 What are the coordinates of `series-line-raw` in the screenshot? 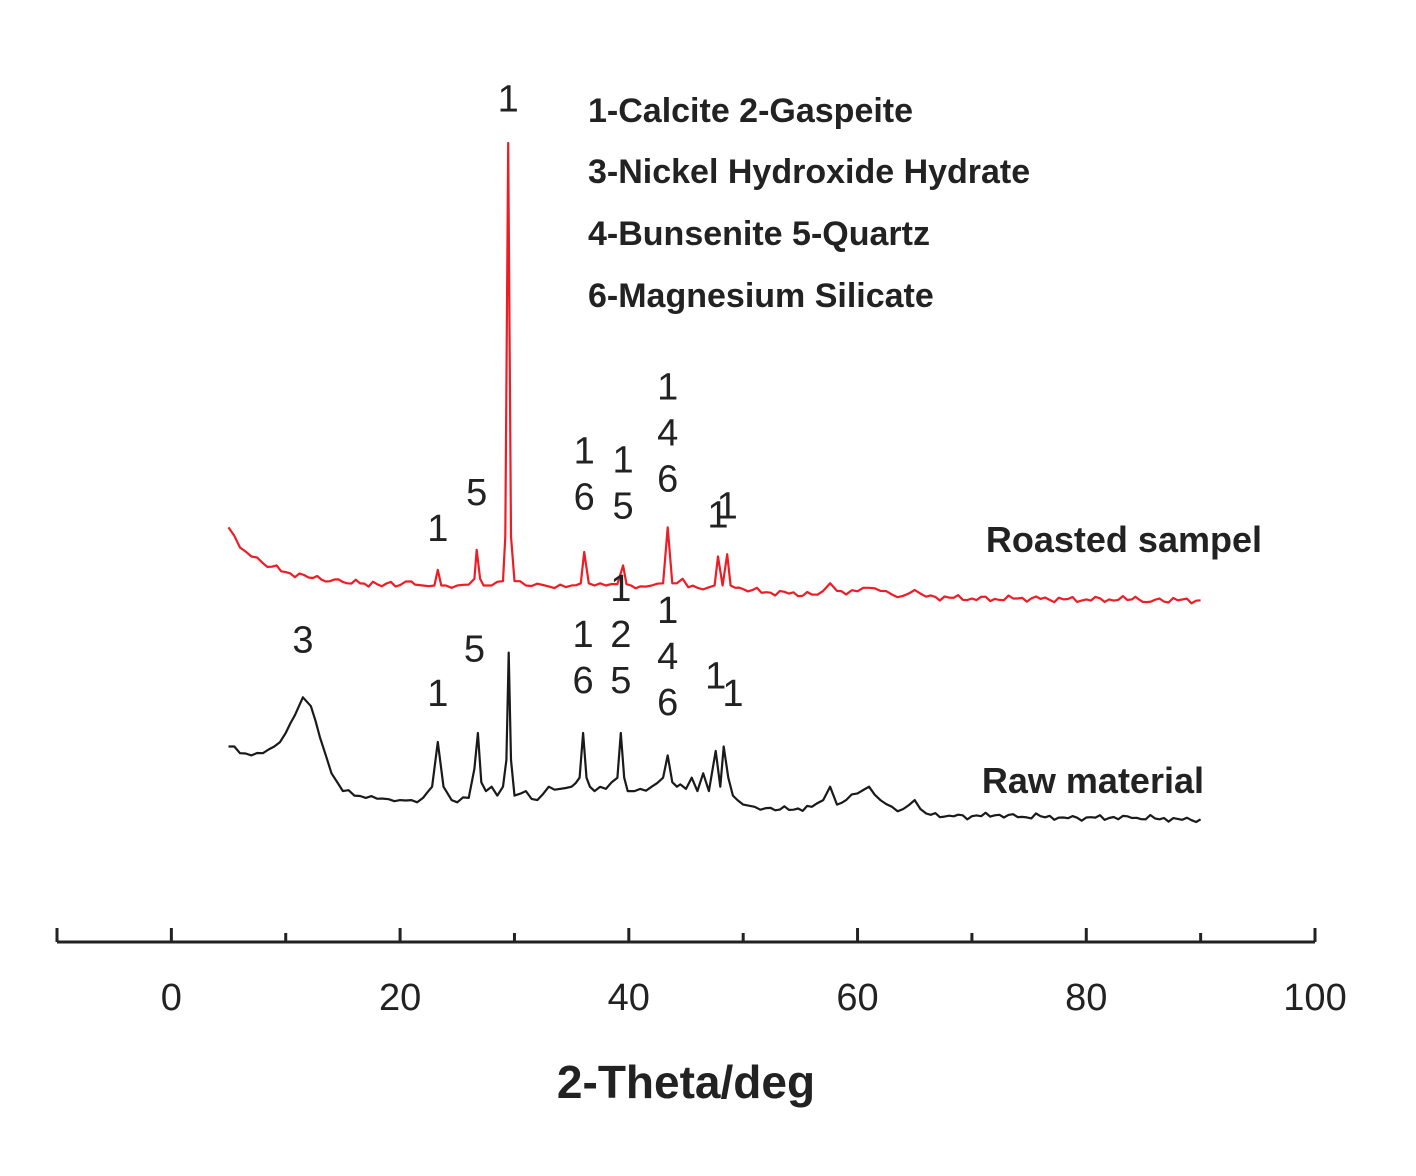 It's located at (715, 737).